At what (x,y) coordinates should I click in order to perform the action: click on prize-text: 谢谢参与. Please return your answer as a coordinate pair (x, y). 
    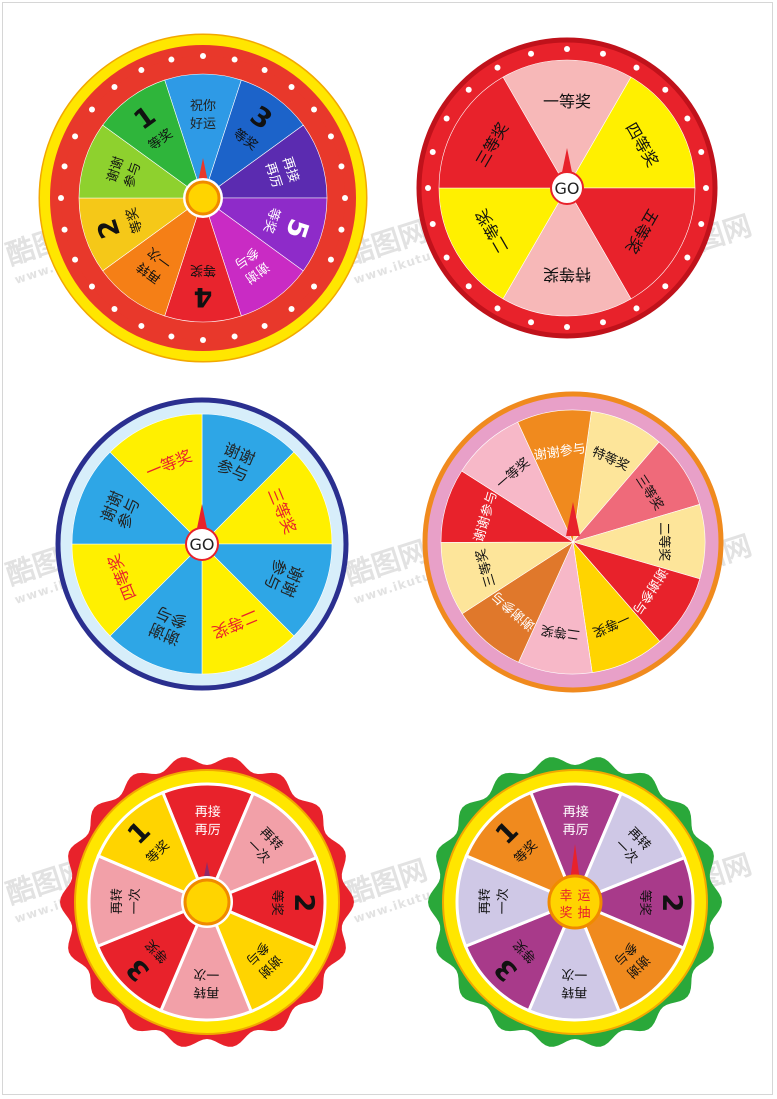
    Looking at the image, I should click on (560, 451).